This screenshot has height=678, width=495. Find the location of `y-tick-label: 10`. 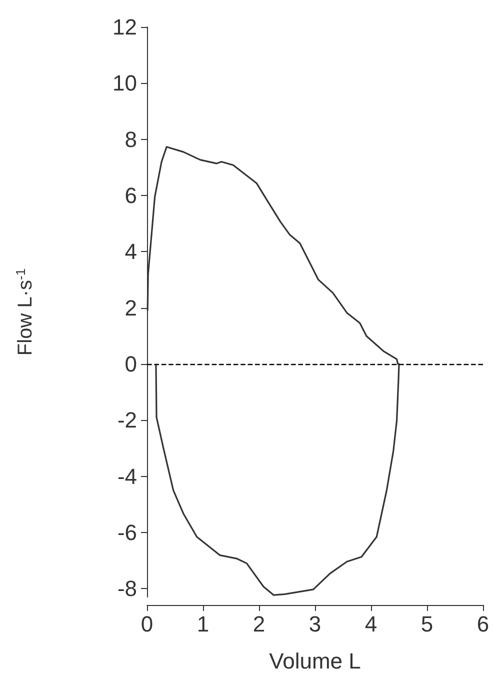

y-tick-label: 10 is located at coordinates (124, 83).